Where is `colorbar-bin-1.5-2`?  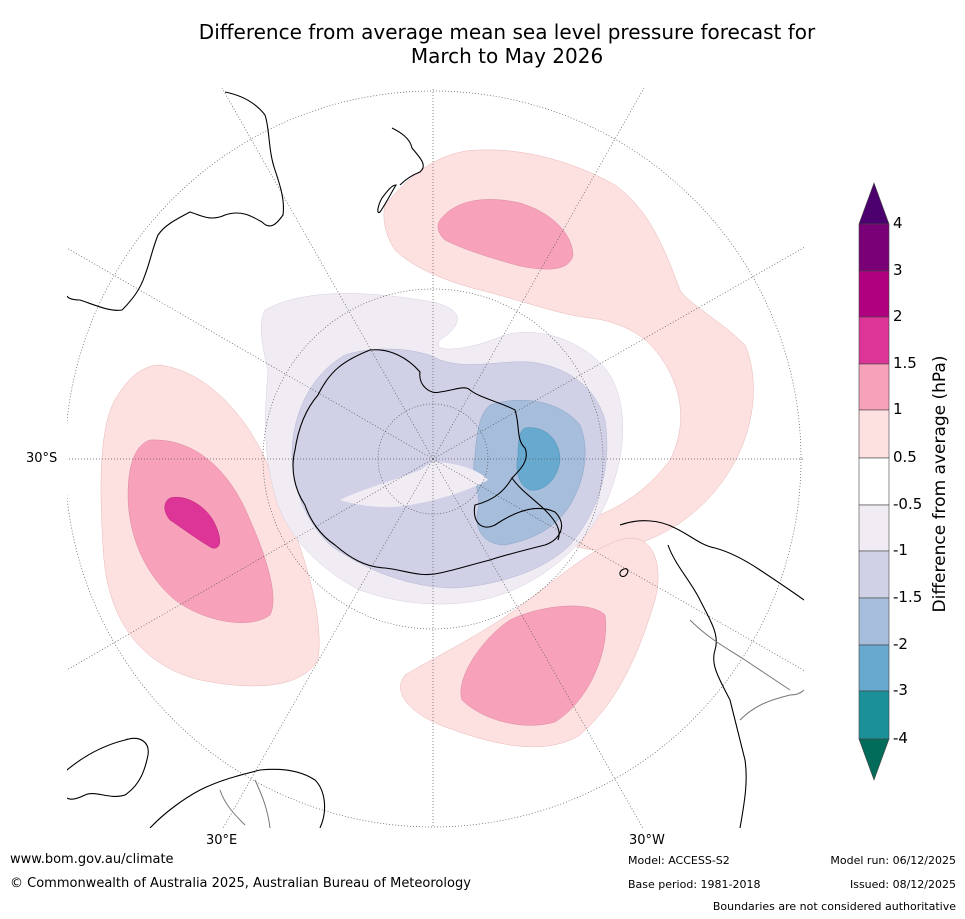
colorbar-bin-1.5-2 is located at coordinates (874, 340).